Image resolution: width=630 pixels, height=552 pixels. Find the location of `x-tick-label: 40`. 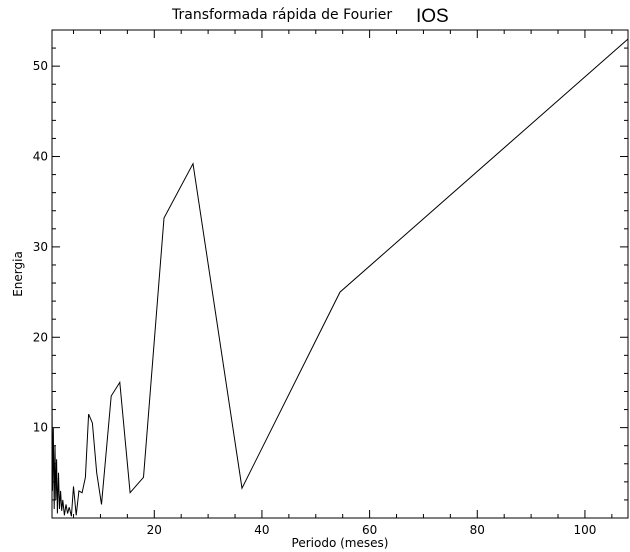

x-tick-label: 40 is located at coordinates (261, 530).